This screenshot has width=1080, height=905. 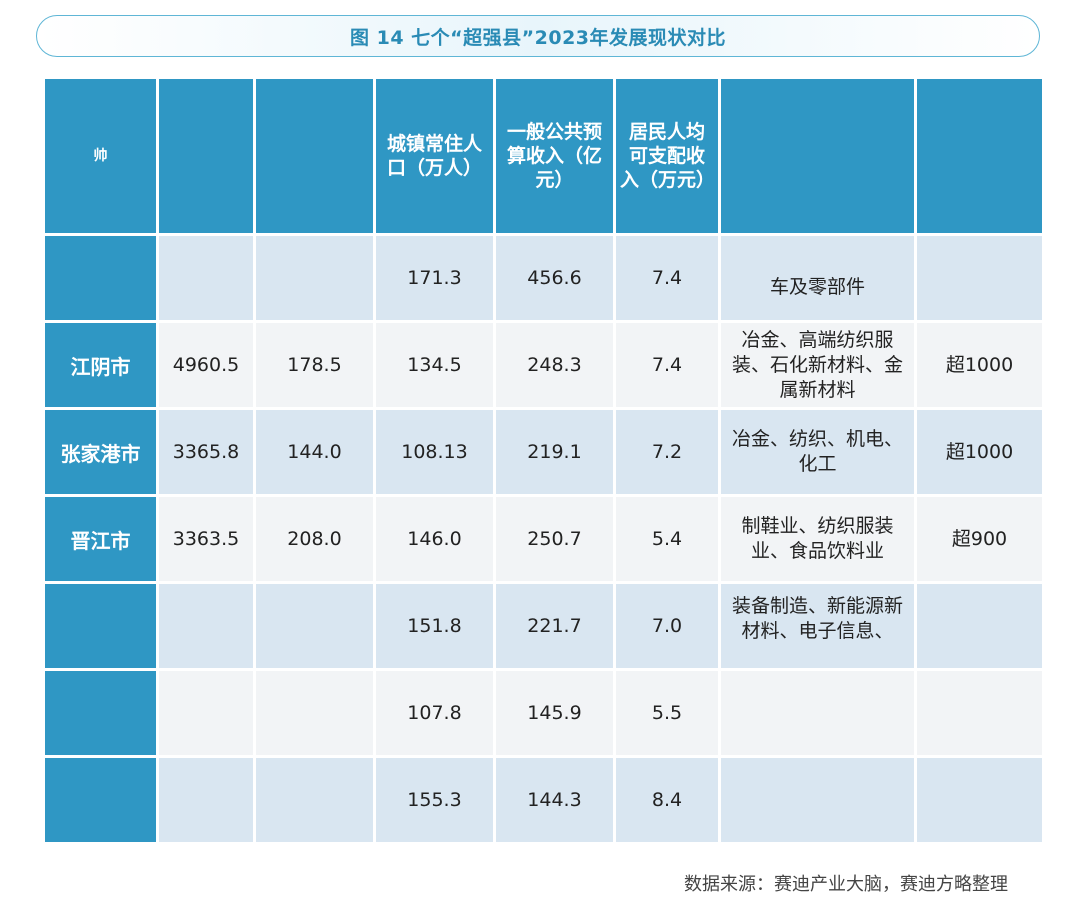 What do you see at coordinates (100, 365) in the screenshot?
I see `row-name: 江阴市` at bounding box center [100, 365].